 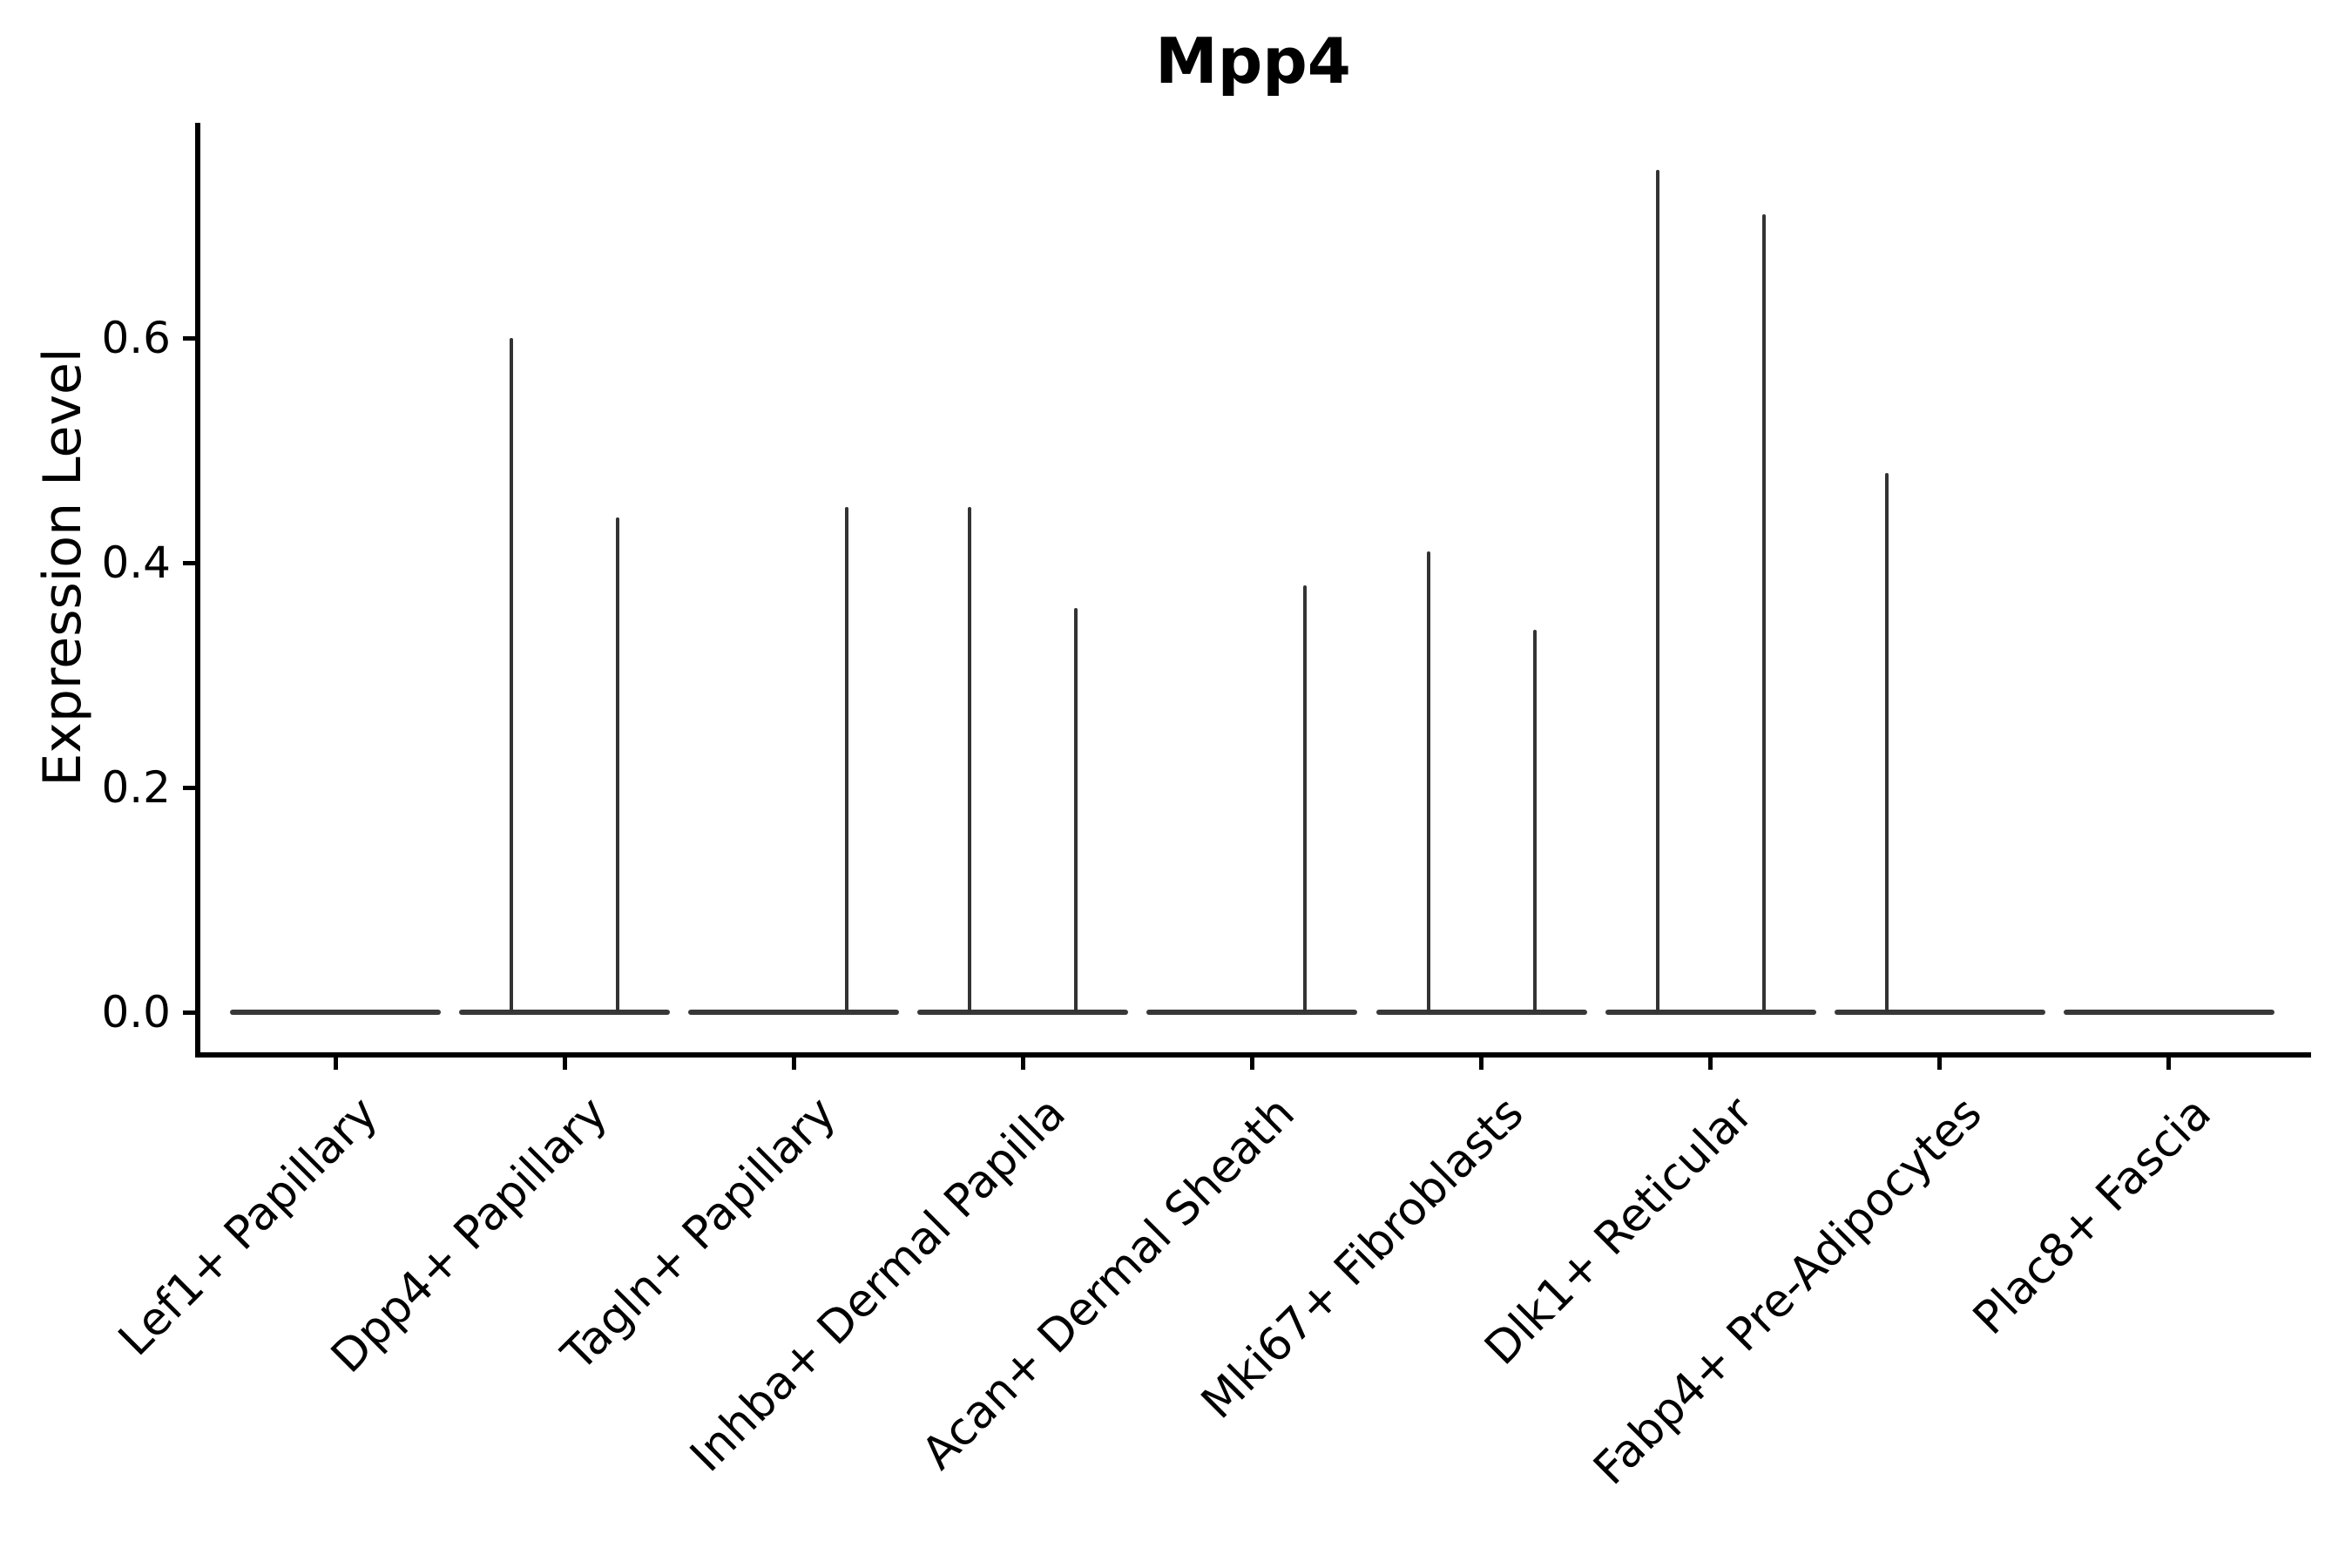 I want to click on y-tick-label: 0.0, so click(x=136, y=1012).